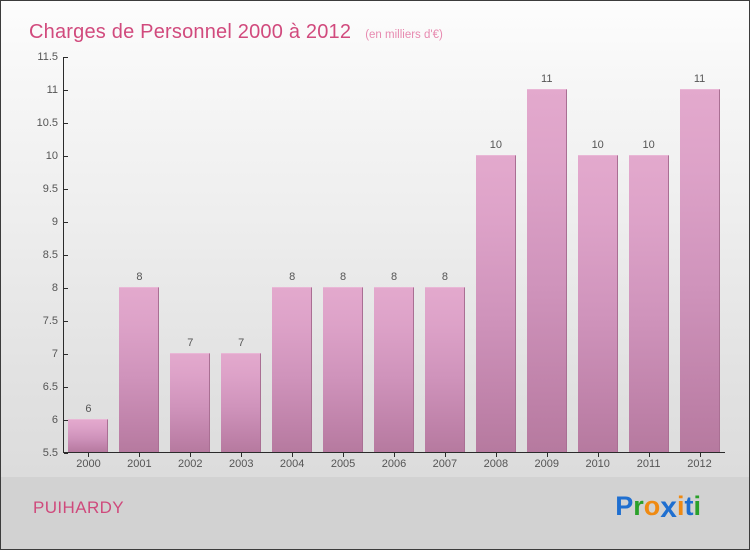  Describe the element at coordinates (394, 452) in the screenshot. I see `x-axis-line` at that location.